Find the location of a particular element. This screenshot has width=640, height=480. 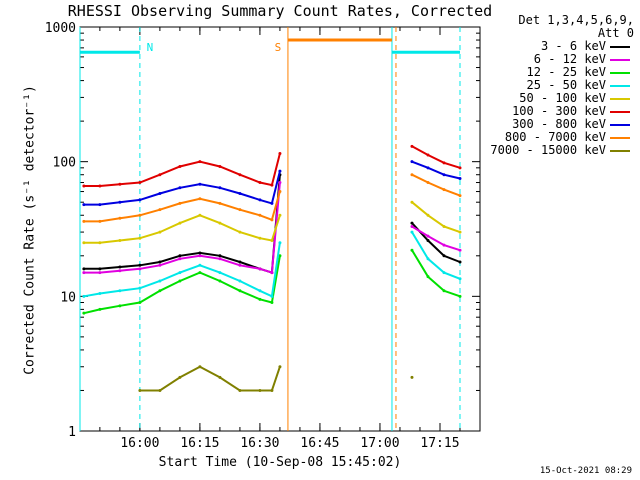

timestamp-footer: 15-Oct-2021 08:29 is located at coordinates (585, 471).